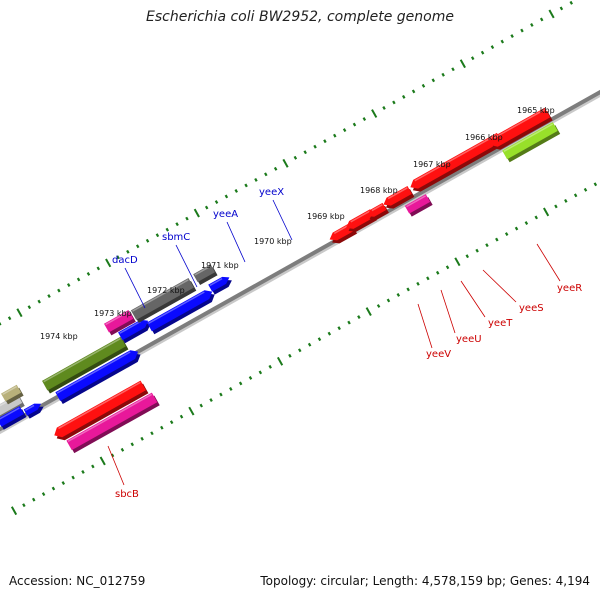 The image size is (600, 600). I want to click on scale-label: 1969 kbp, so click(326, 216).